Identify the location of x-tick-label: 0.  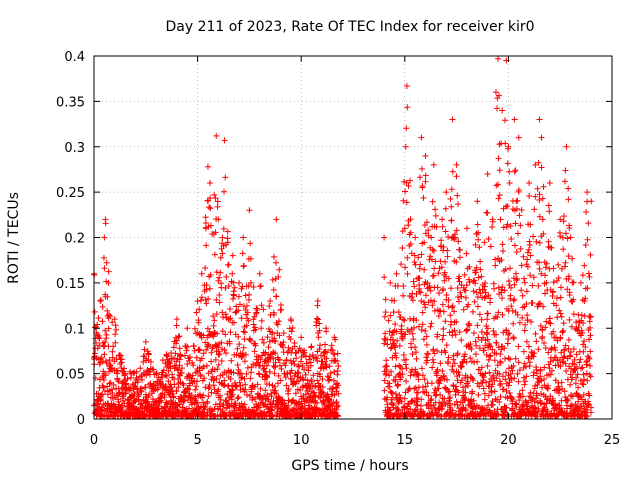
(94, 440).